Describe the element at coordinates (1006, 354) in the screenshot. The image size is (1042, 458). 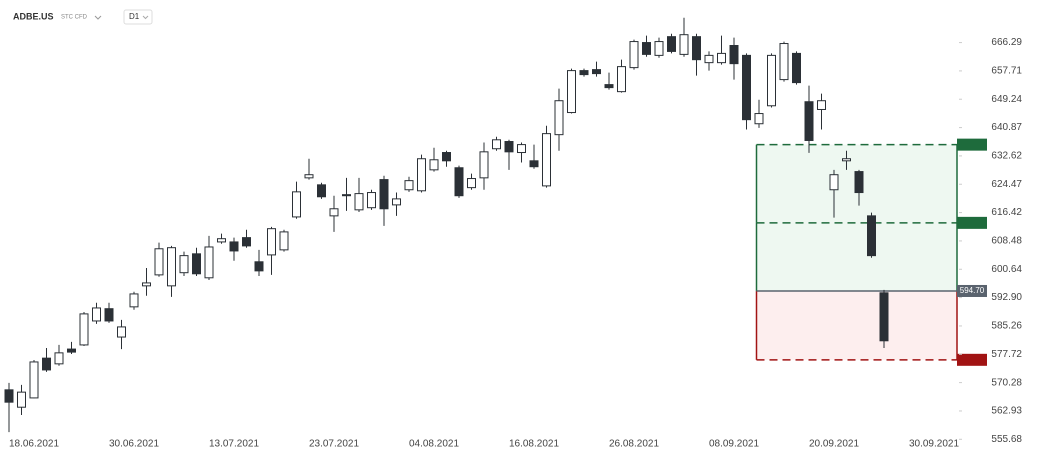
I see `y-tick-label: 577.72` at that location.